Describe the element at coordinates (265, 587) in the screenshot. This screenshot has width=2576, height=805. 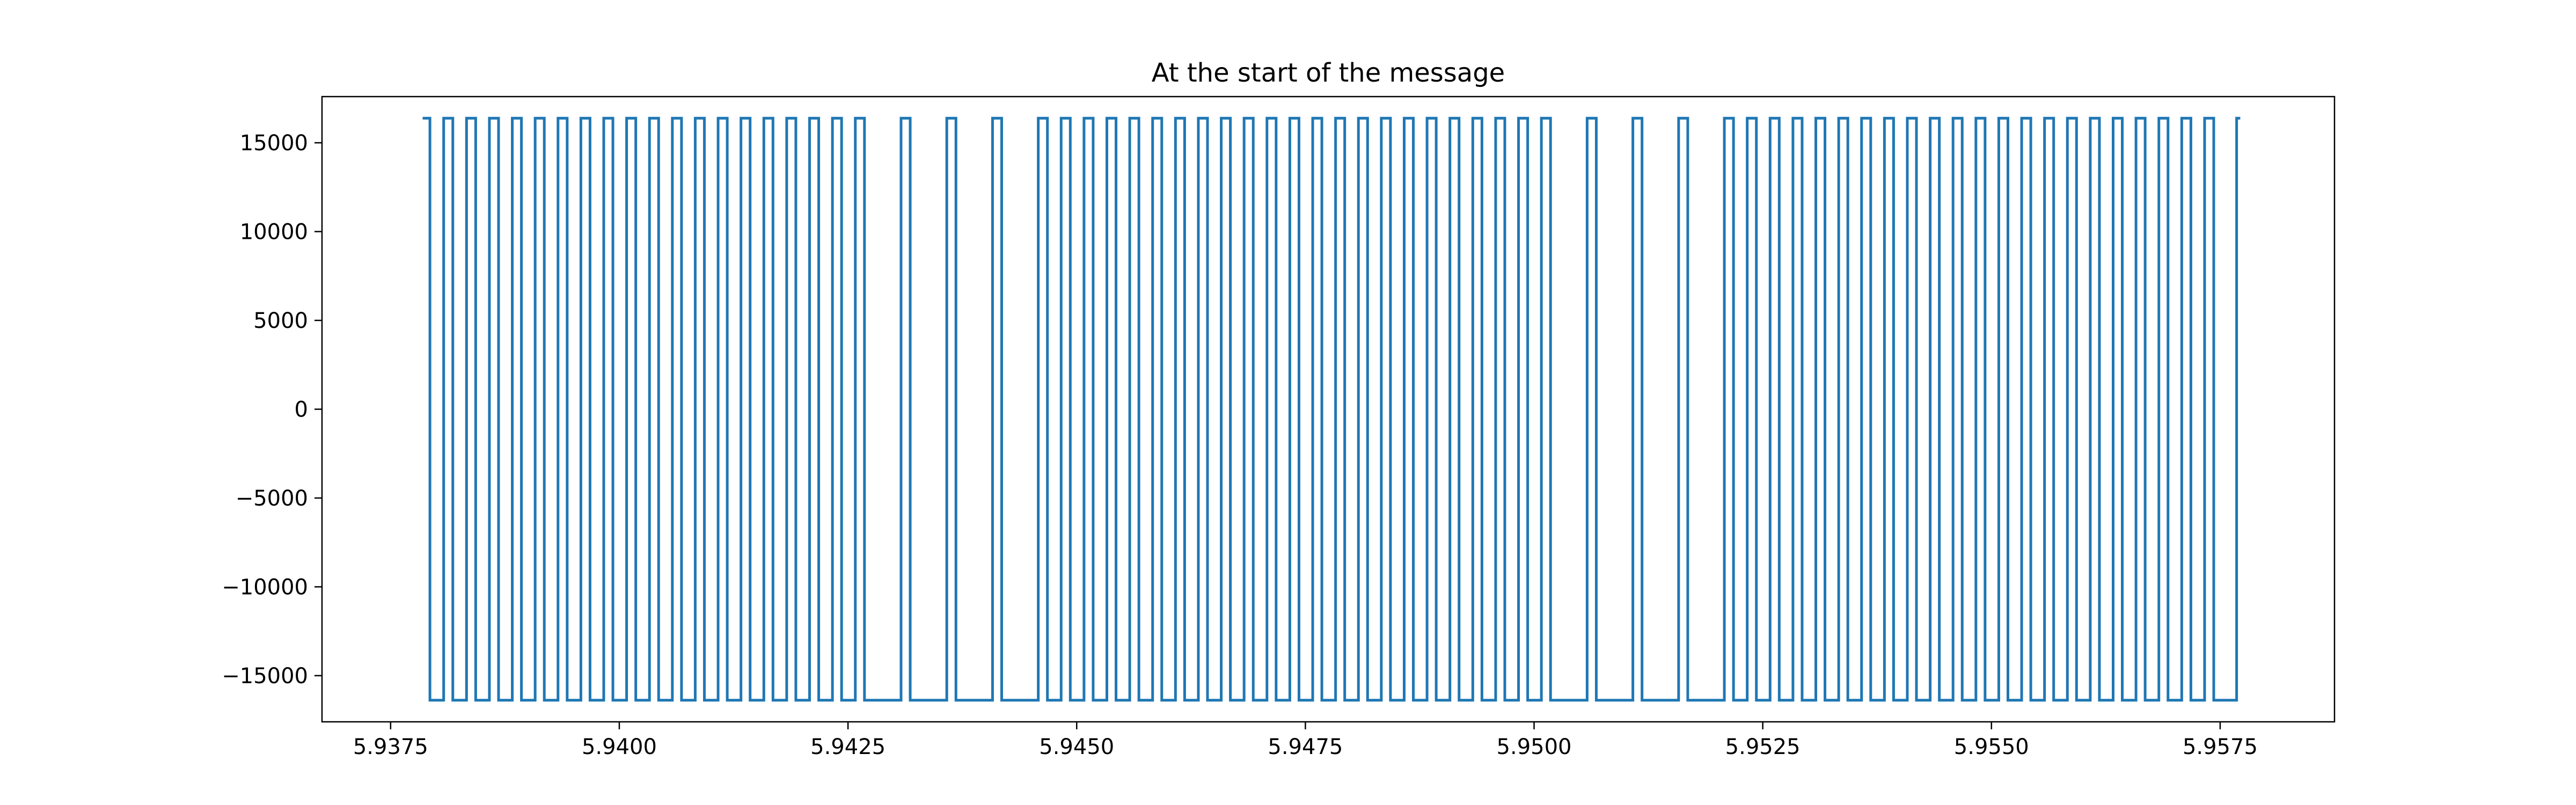
I see `y-tick-label: −10000` at that location.